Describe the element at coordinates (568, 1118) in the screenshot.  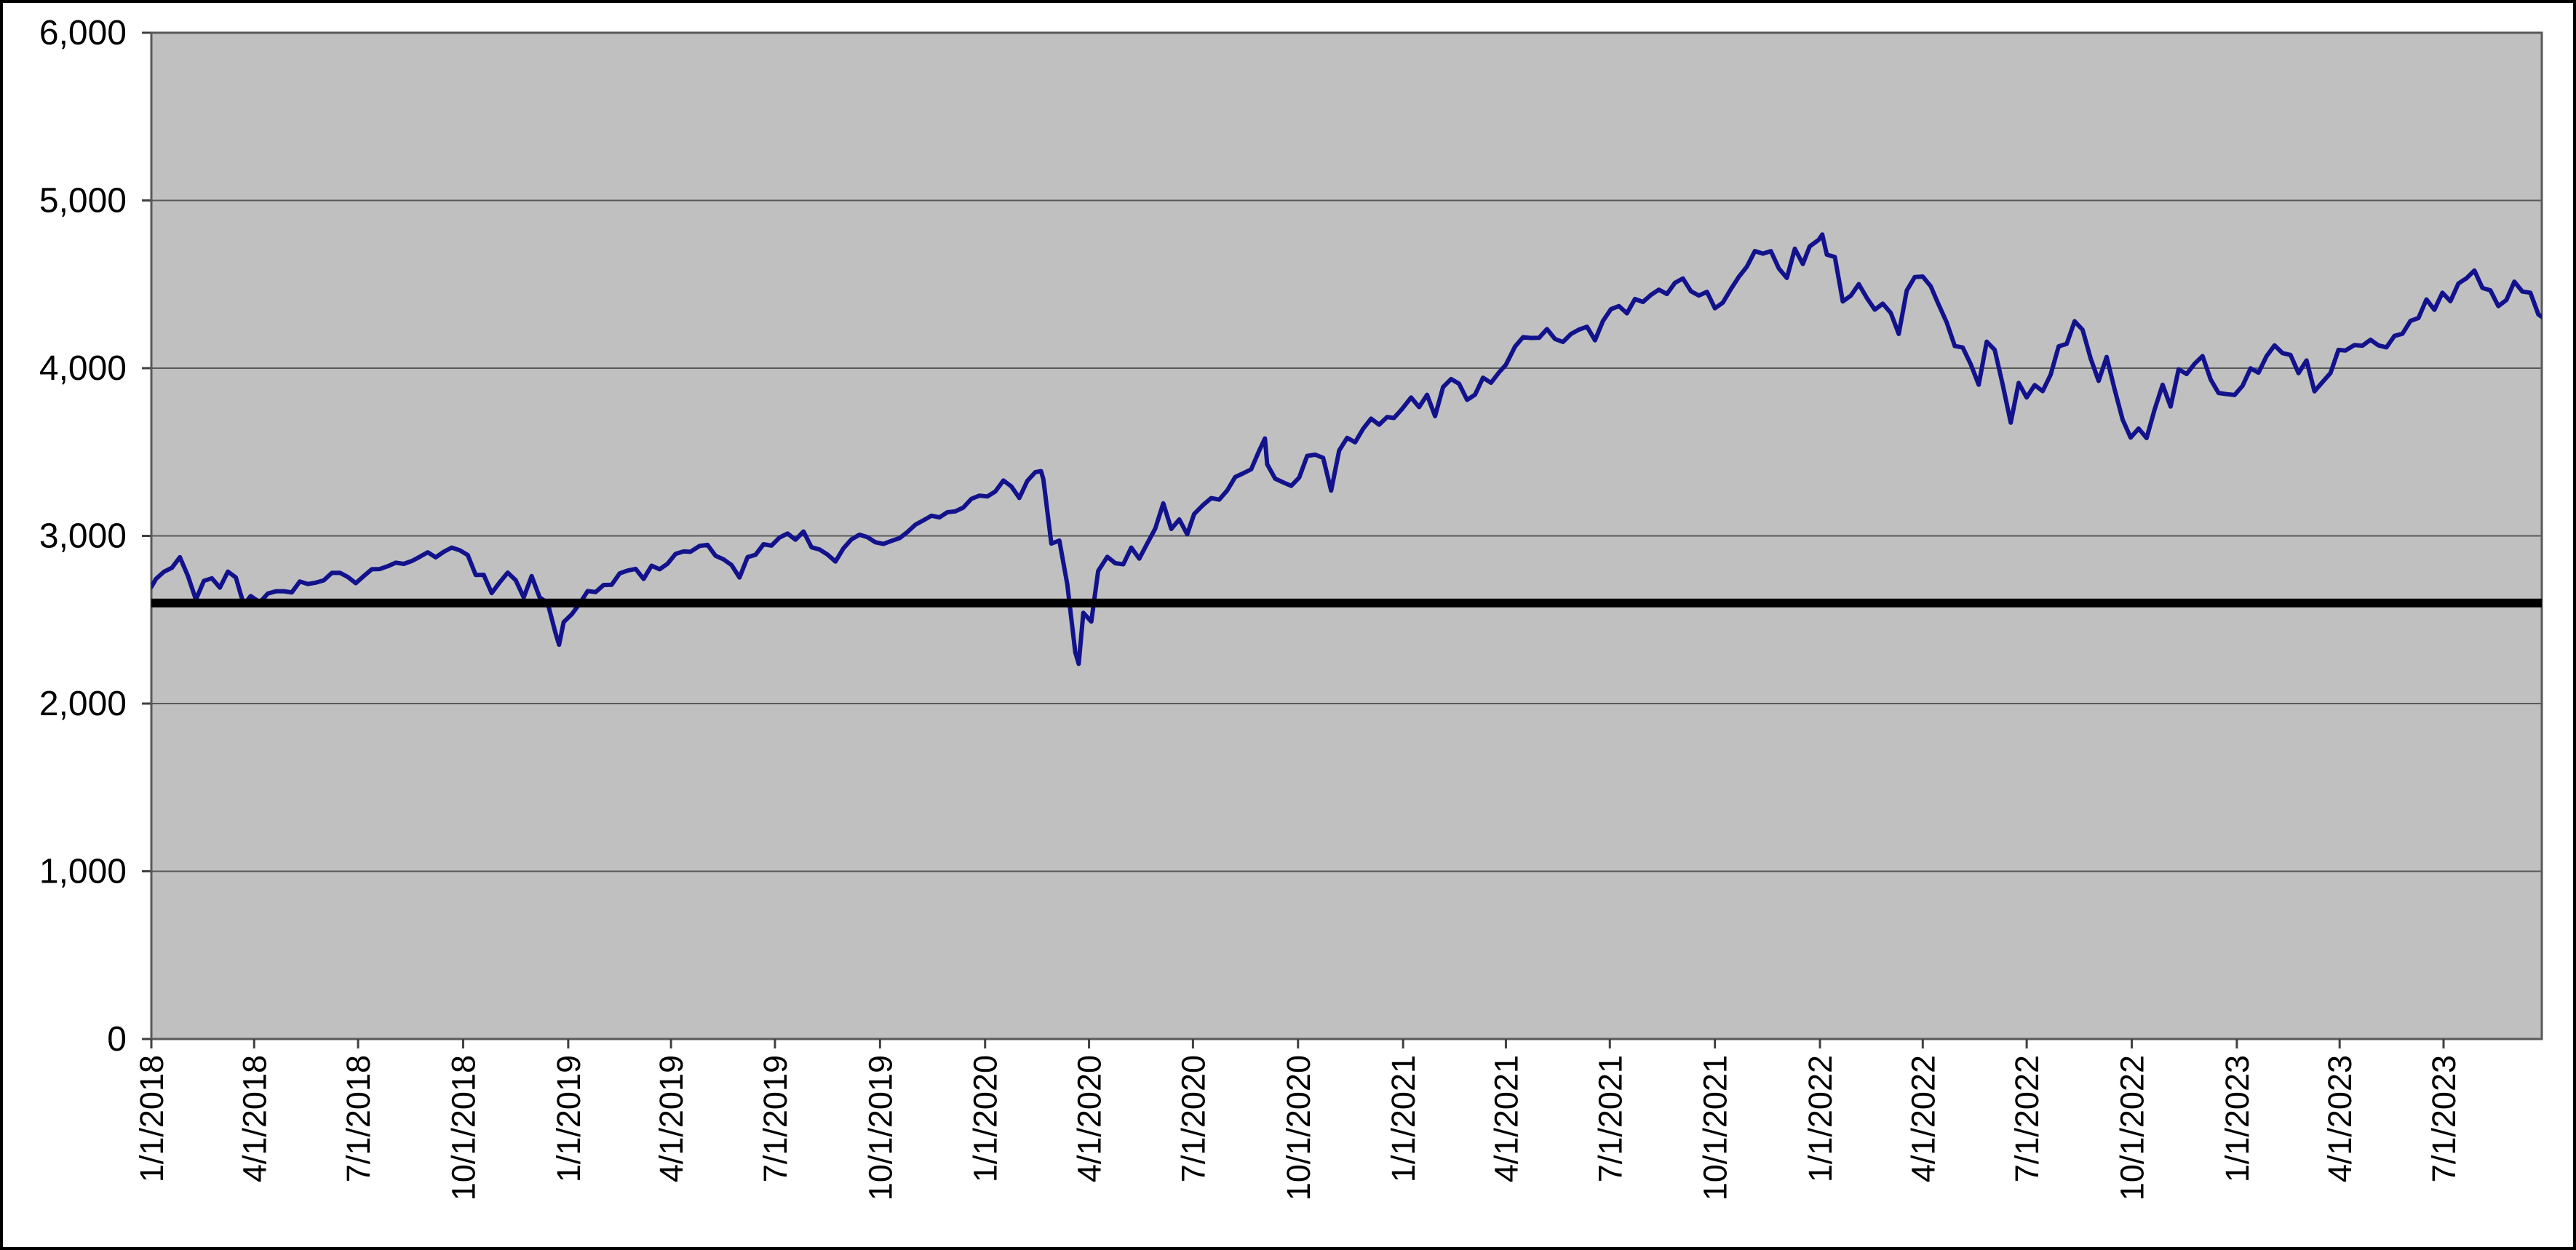
I see `x-tick-label: 1/1/2019` at that location.